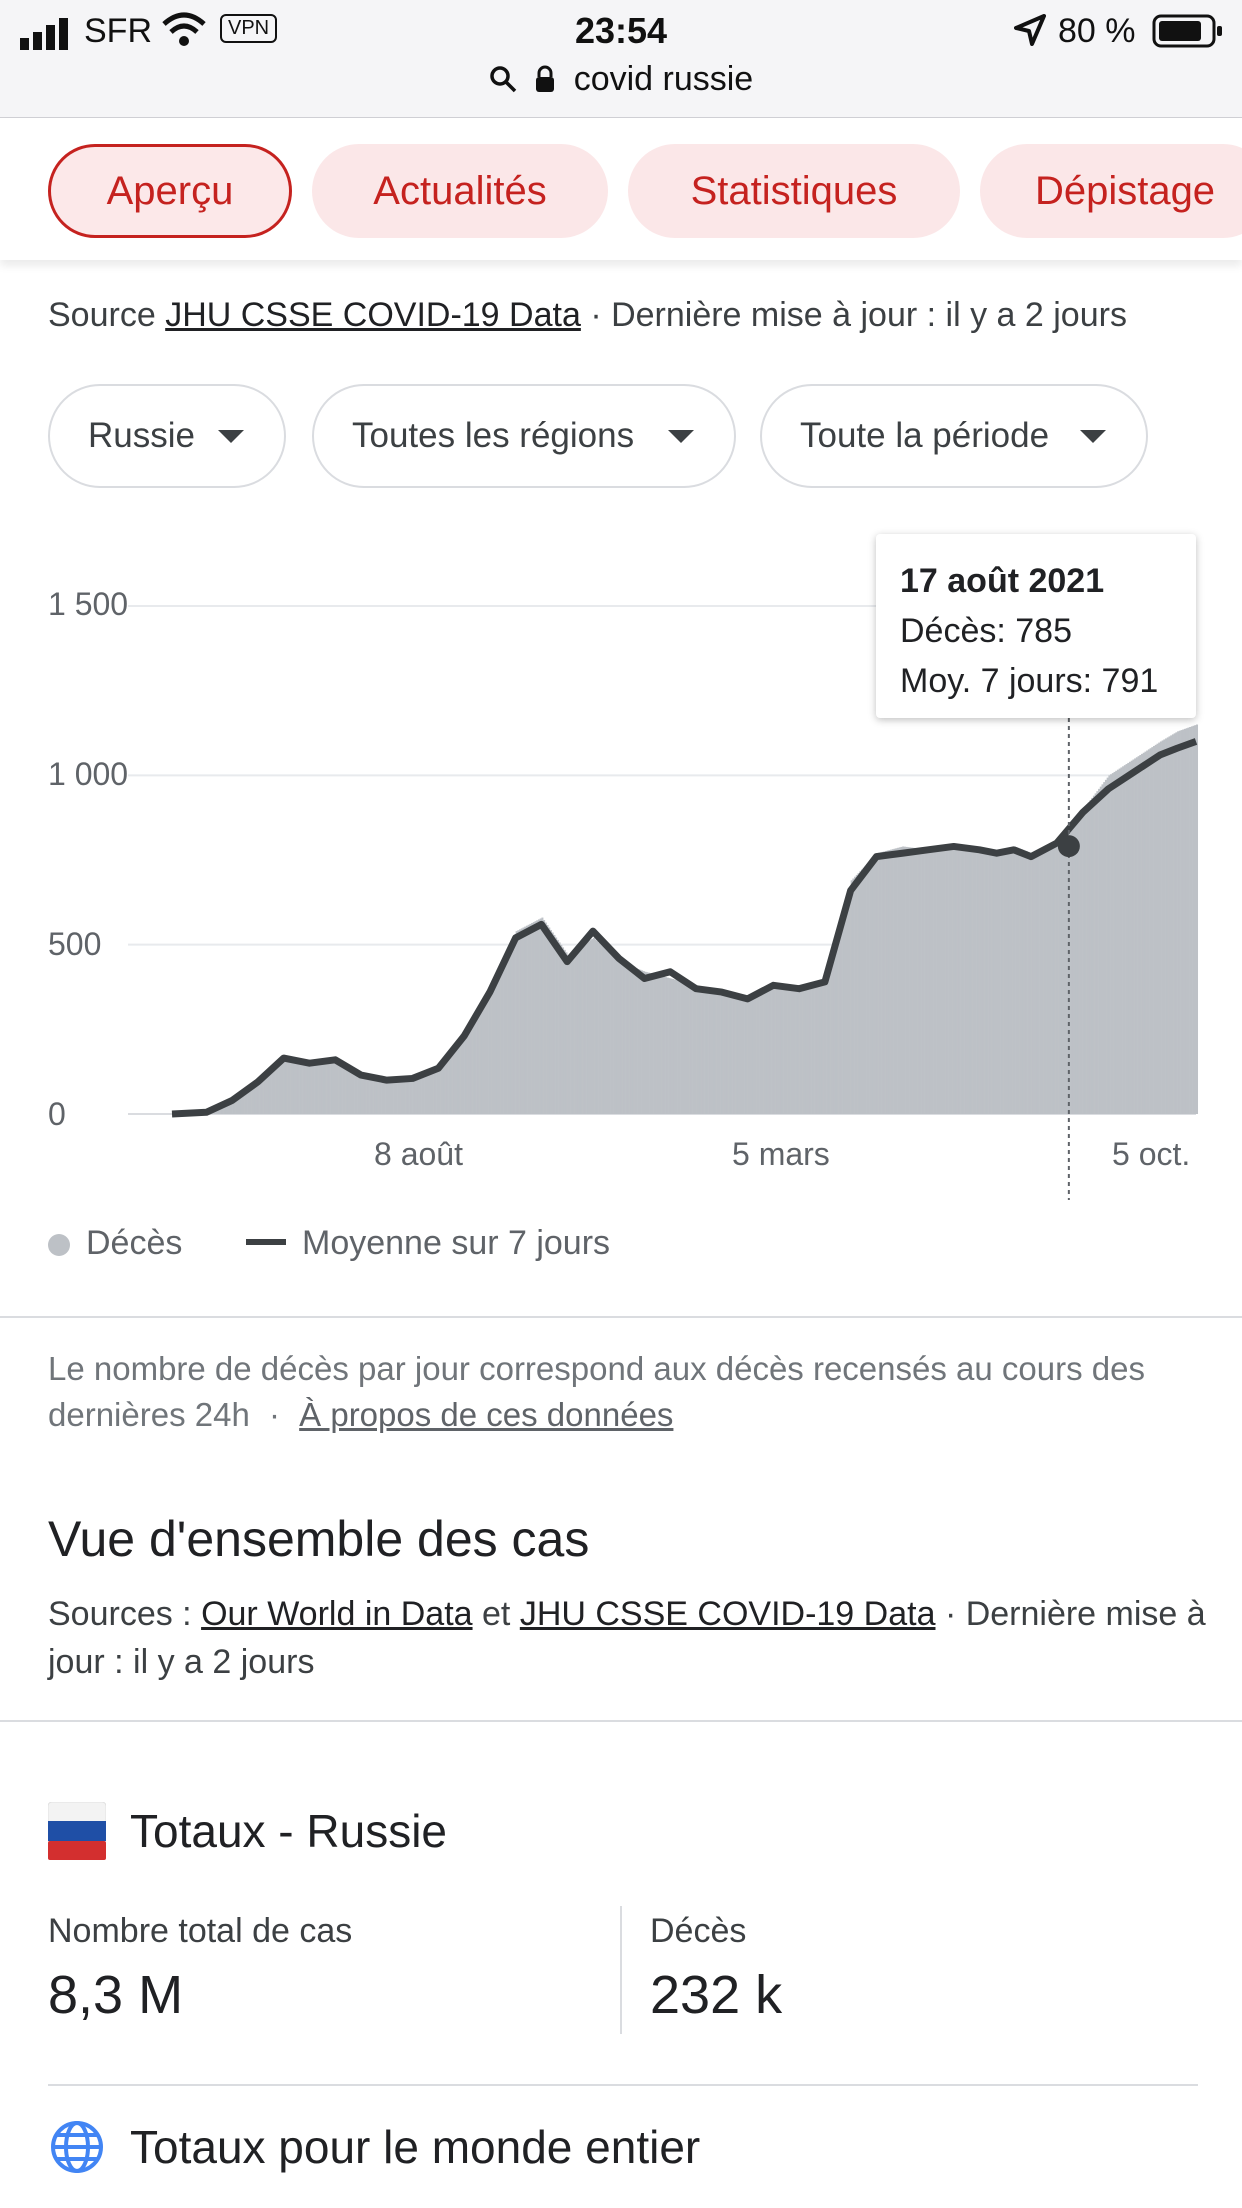 The height and width of the screenshot is (2208, 1242). Describe the element at coordinates (460, 191) in the screenshot. I see `tab-actualites: Actualités` at that location.